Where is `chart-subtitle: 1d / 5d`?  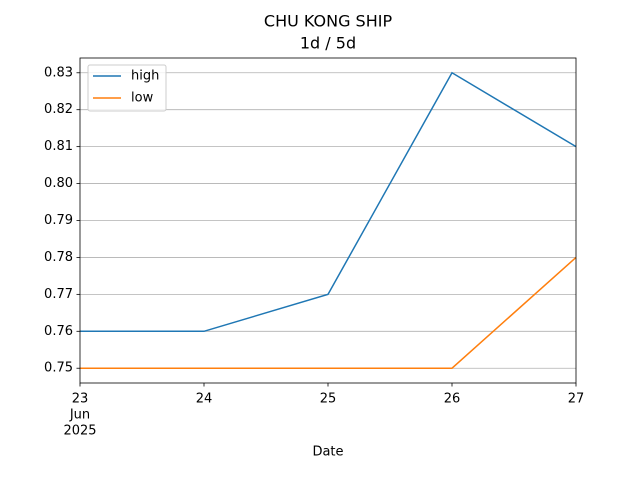 chart-subtitle: 1d / 5d is located at coordinates (328, 43).